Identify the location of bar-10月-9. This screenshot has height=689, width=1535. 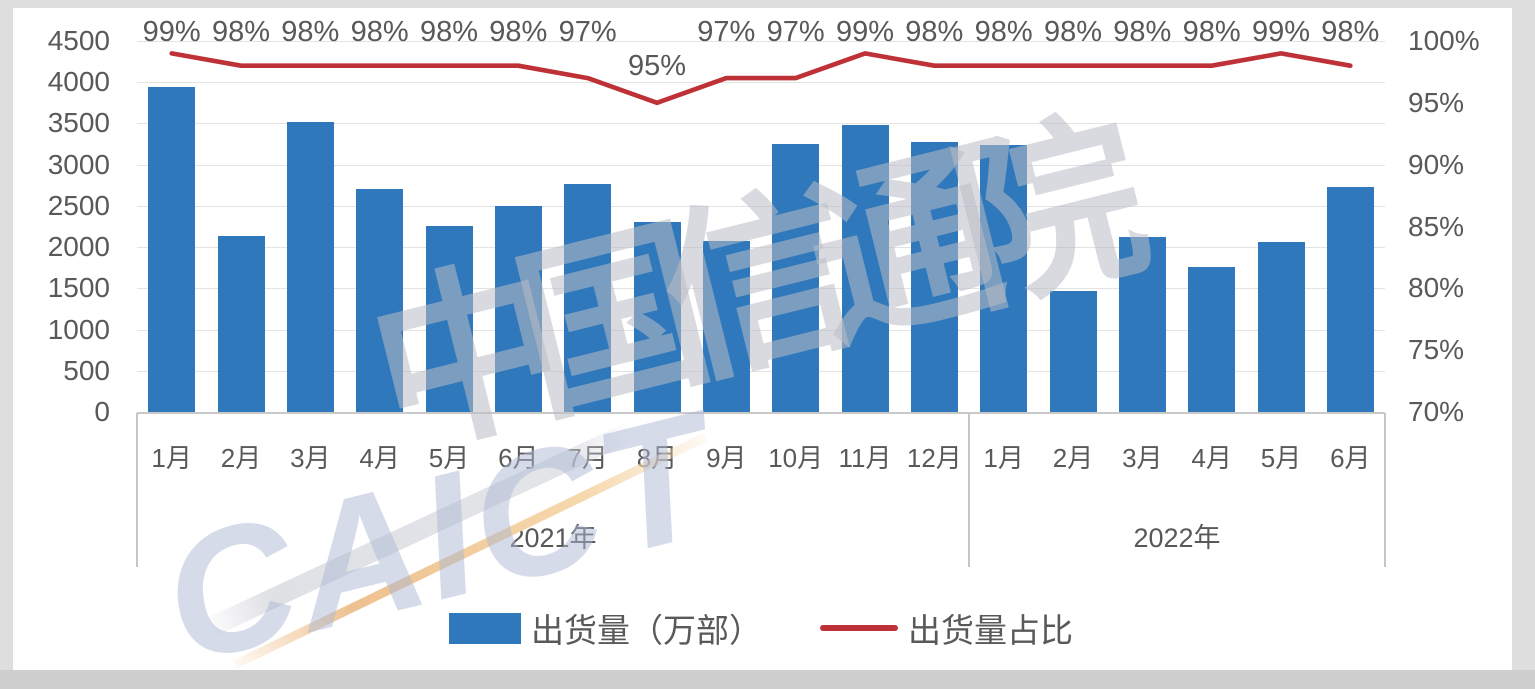
(796, 278).